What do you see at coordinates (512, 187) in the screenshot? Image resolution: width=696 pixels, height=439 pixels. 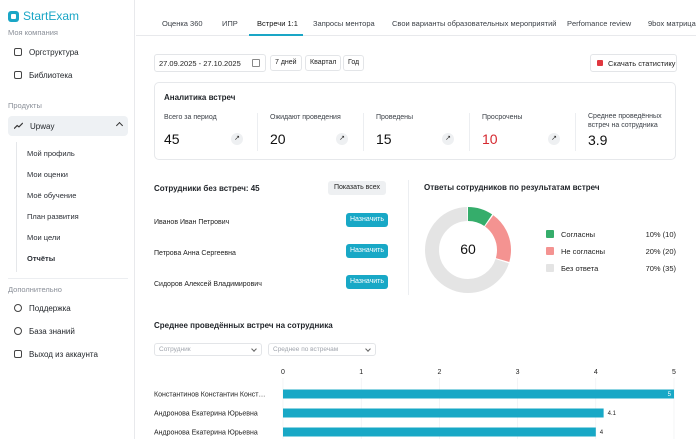 I see `responses-title: Ответы сотрудников по результатам встреч` at bounding box center [512, 187].